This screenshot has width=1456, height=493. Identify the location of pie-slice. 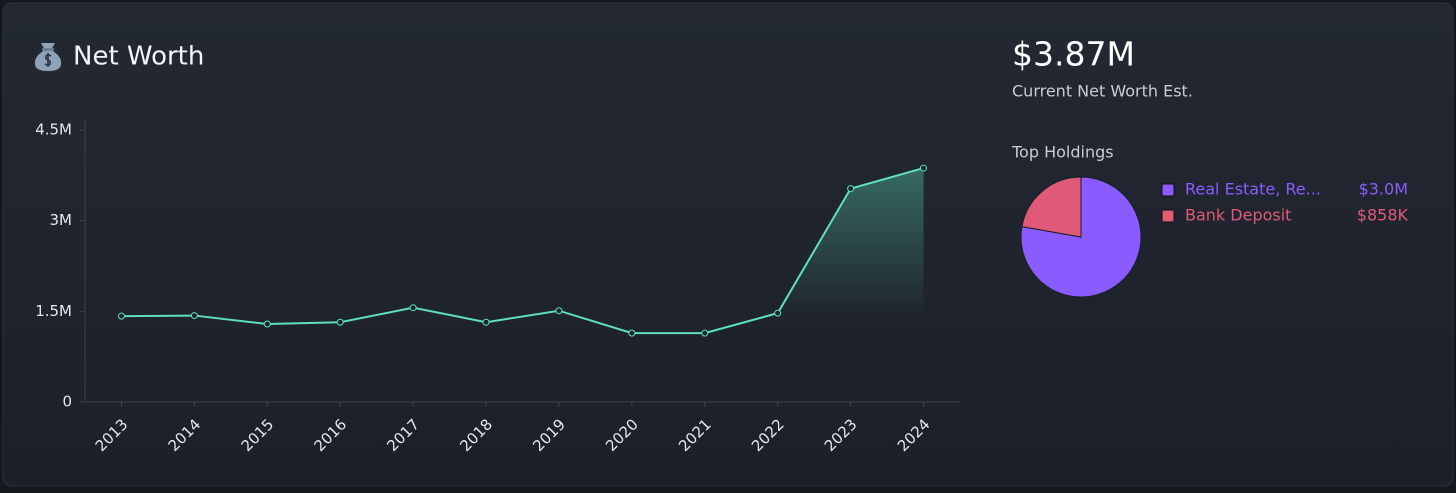
(1051, 207).